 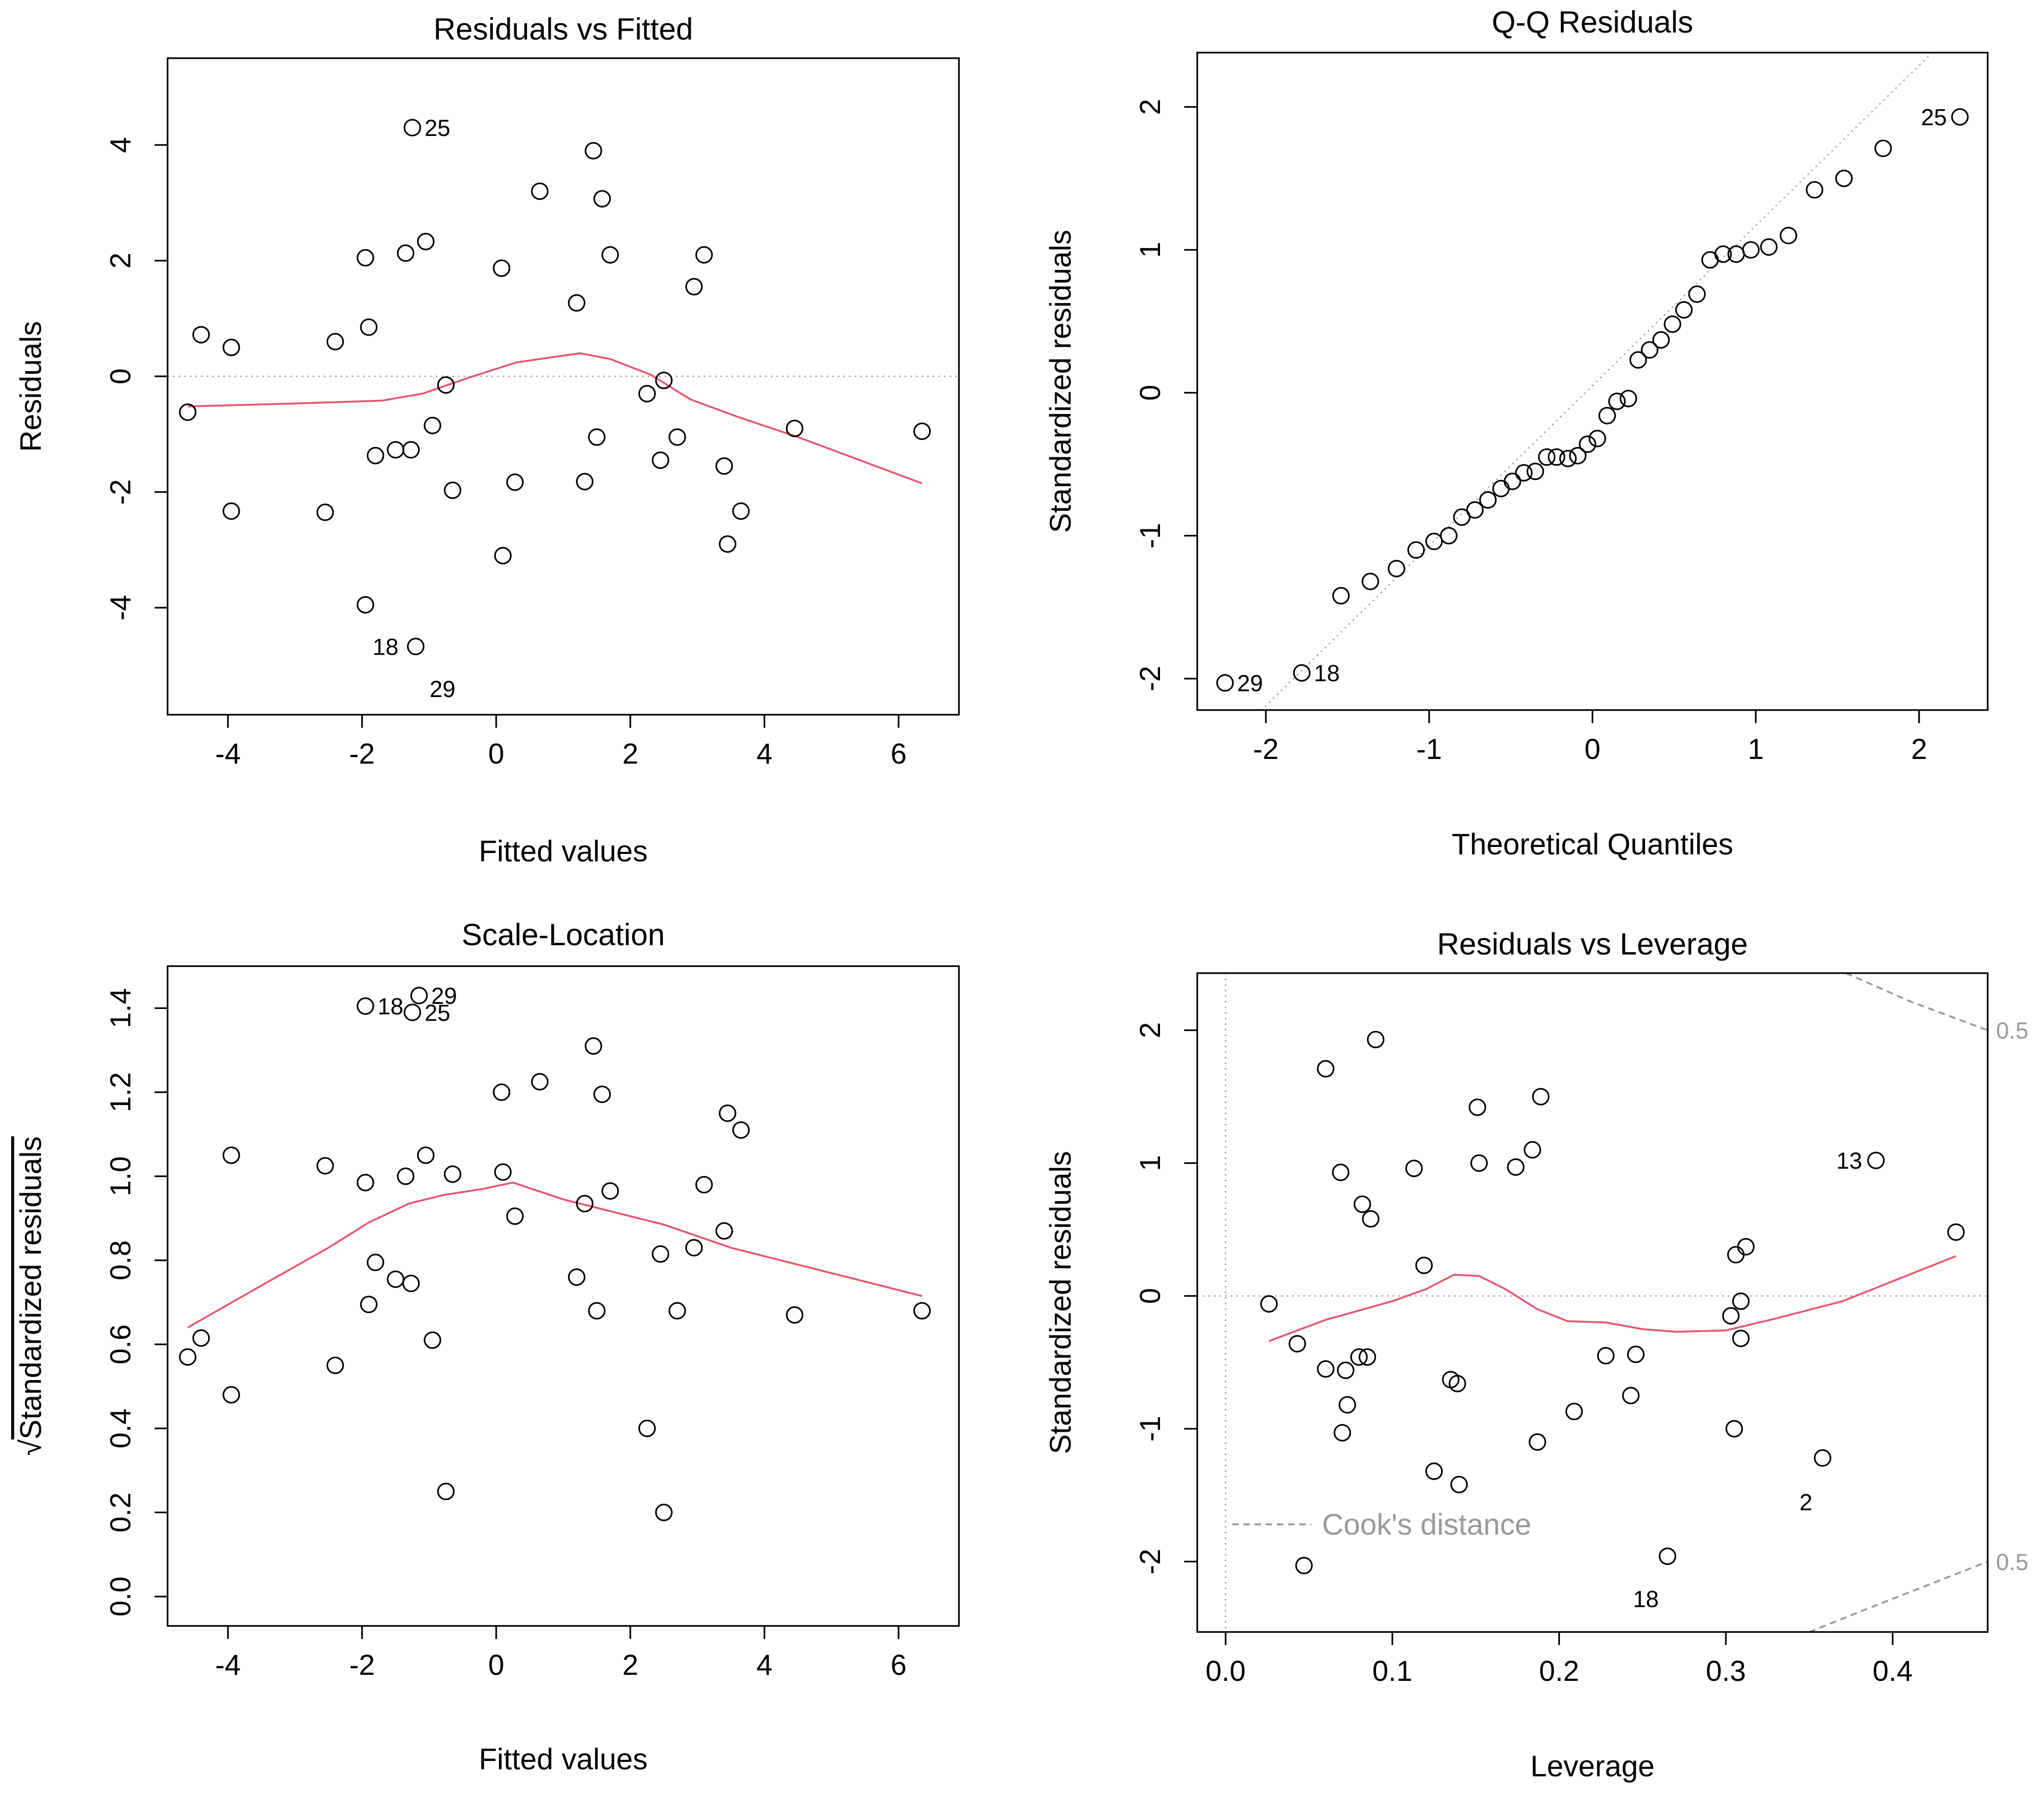 I want to click on y-axis-title: √Standardized residuals, so click(x=30, y=1296).